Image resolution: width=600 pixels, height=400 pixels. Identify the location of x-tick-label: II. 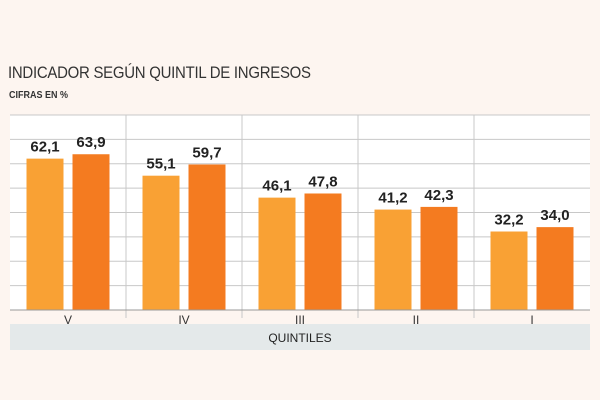
(416, 320).